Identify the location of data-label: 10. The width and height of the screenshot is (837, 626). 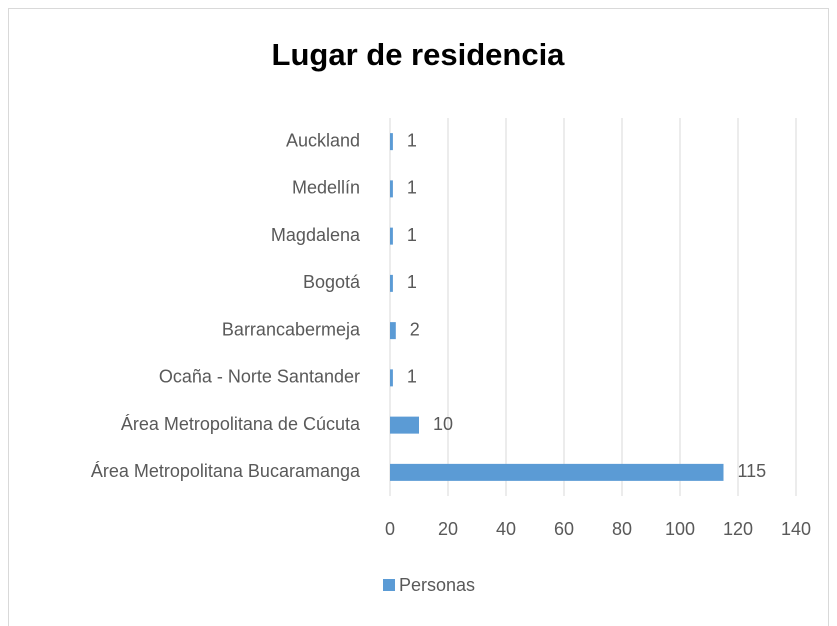
(443, 424).